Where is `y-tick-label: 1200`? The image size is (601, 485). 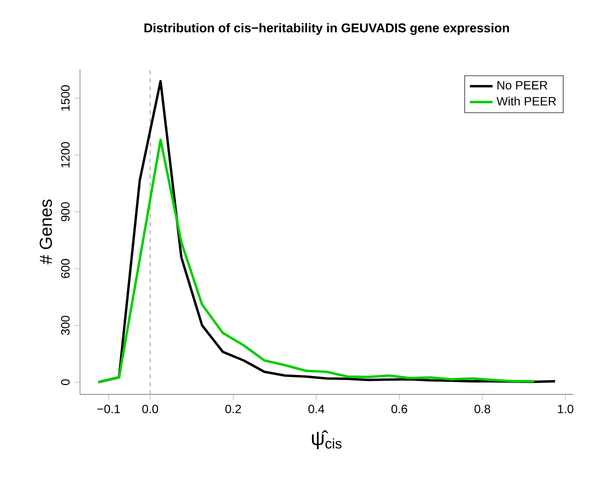 y-tick-label: 1200 is located at coordinates (65, 155).